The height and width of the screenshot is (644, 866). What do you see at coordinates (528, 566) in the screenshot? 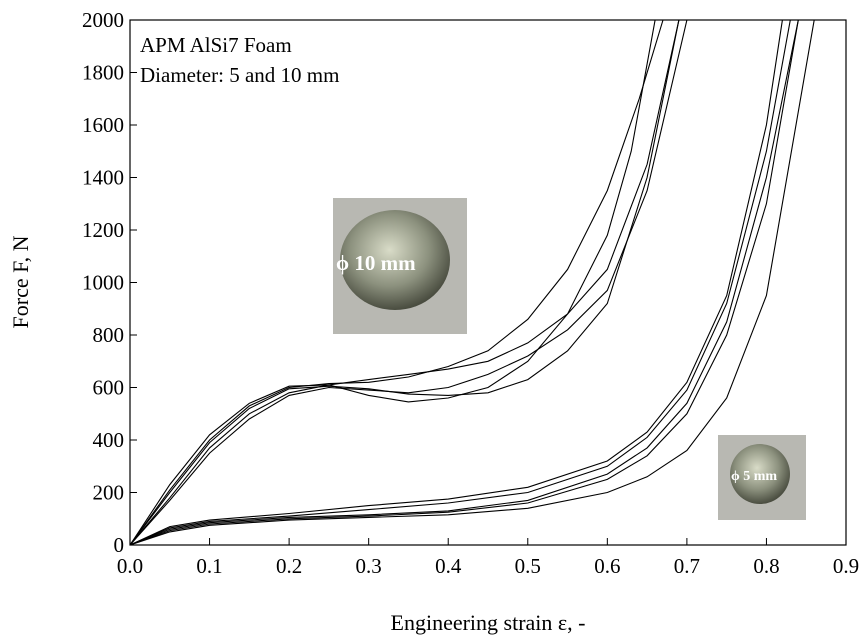
I see `x-tick-label: 0.5` at bounding box center [528, 566].